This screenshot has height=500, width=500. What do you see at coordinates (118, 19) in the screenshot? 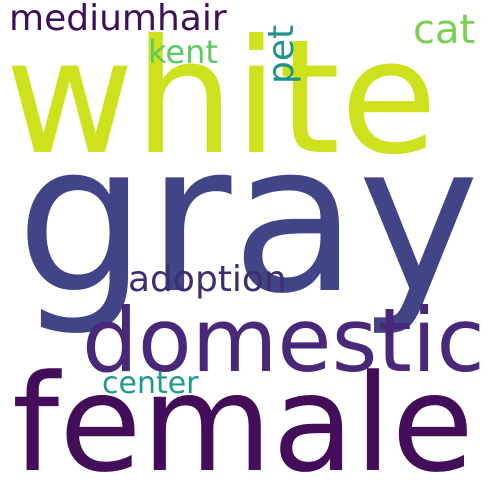
I see `word-mediumhair: mediumhair` at bounding box center [118, 19].